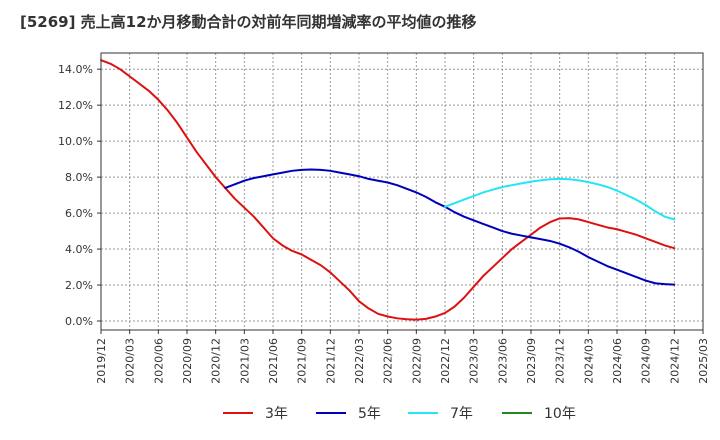 The width and height of the screenshot is (720, 440). What do you see at coordinates (674, 361) in the screenshot?
I see `x-tick-label: 2024/12` at bounding box center [674, 361].